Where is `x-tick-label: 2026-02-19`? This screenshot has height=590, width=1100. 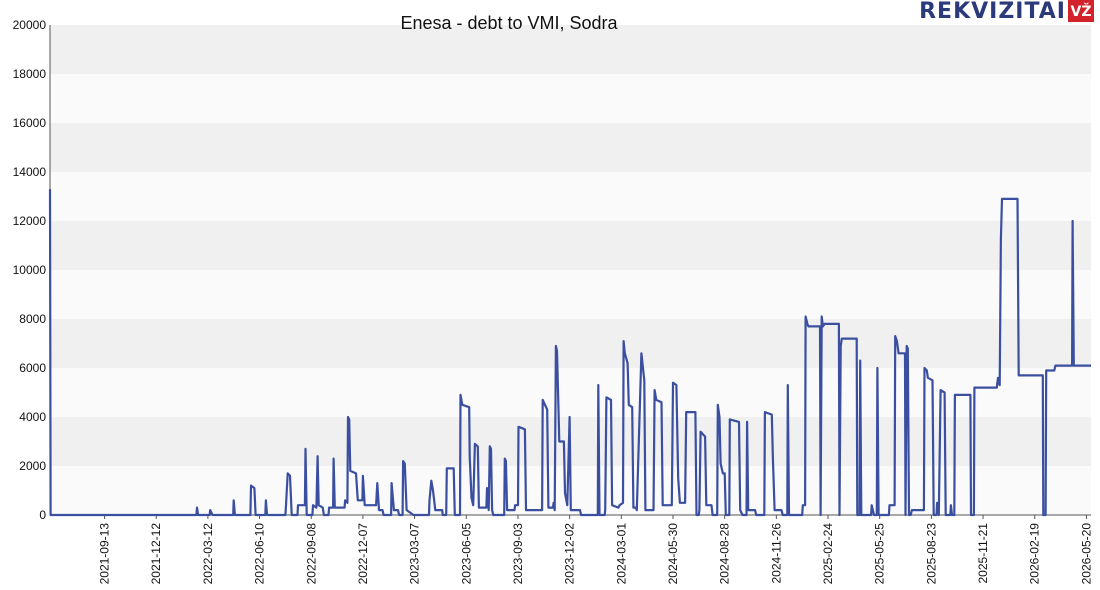
x-tick-label: 2026-02-19 is located at coordinates (1035, 554).